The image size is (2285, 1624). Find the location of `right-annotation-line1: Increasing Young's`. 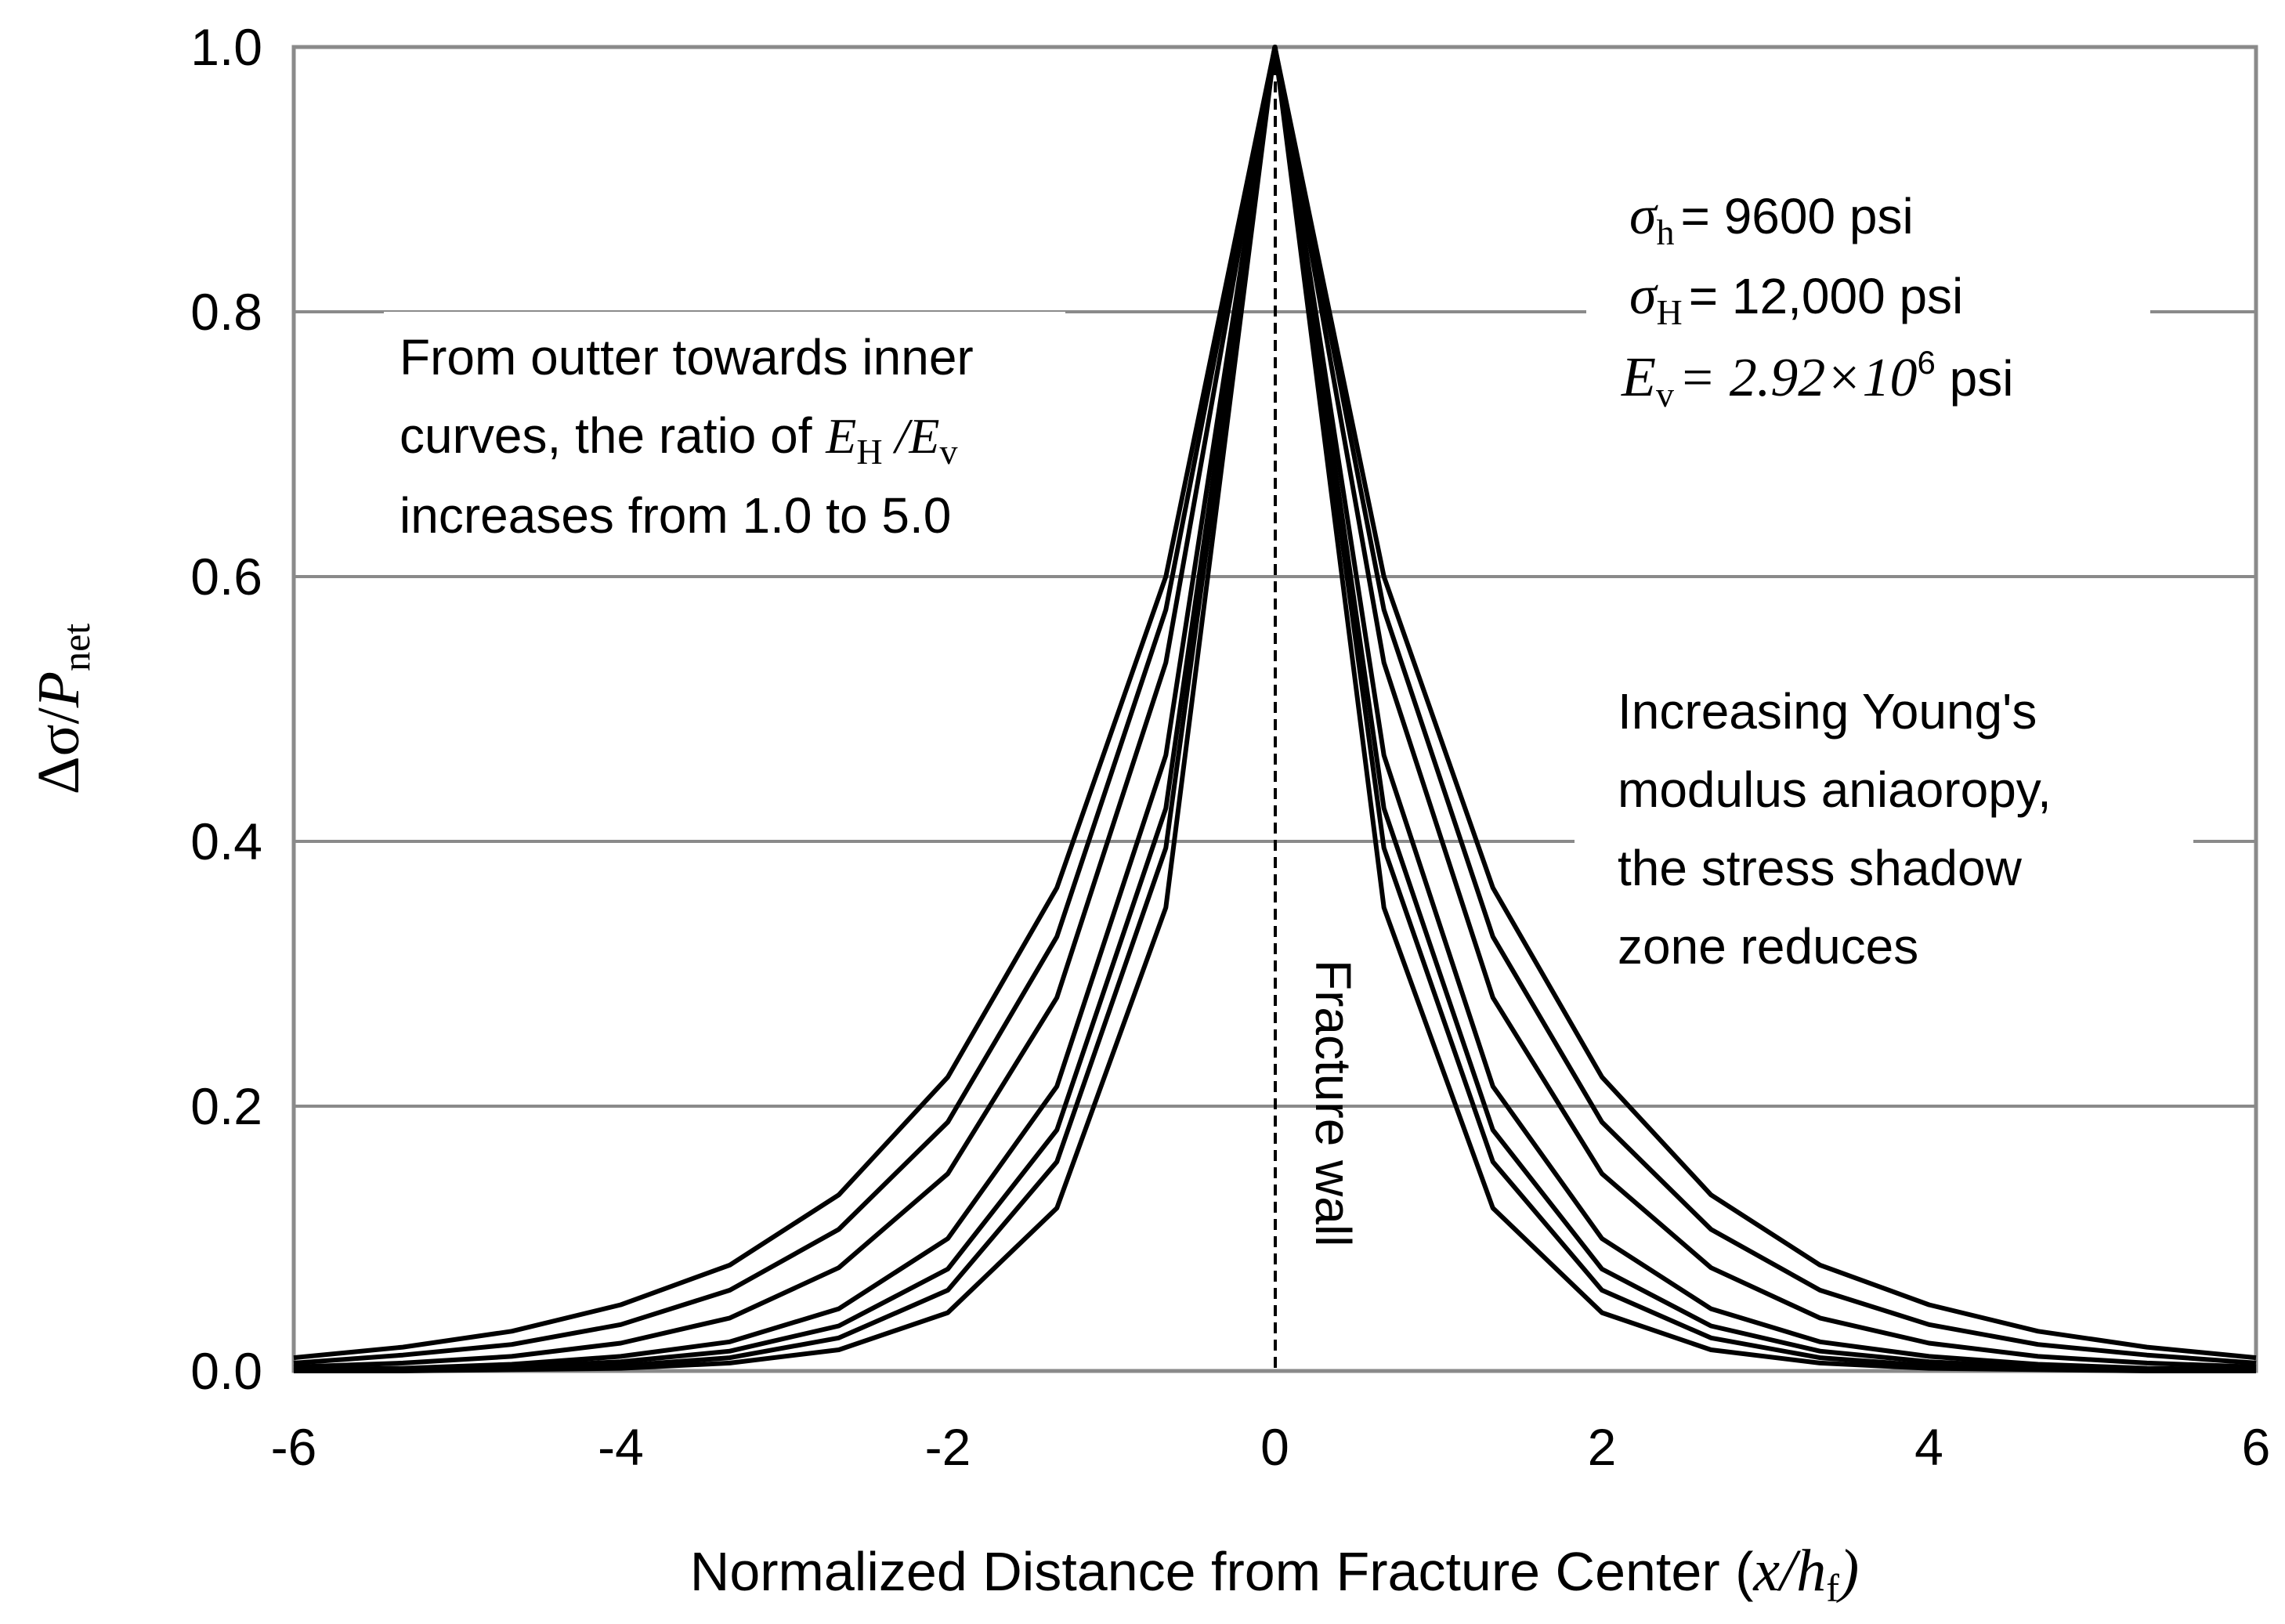

right-annotation-line1: Increasing Young's is located at coordinates (1827, 711).